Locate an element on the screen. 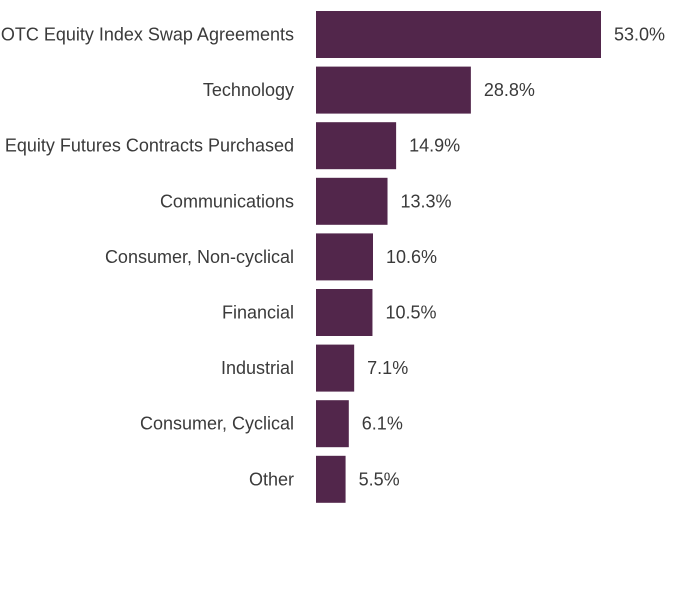 Image resolution: width=696 pixels, height=600 pixels. bar-financial is located at coordinates (344, 312).